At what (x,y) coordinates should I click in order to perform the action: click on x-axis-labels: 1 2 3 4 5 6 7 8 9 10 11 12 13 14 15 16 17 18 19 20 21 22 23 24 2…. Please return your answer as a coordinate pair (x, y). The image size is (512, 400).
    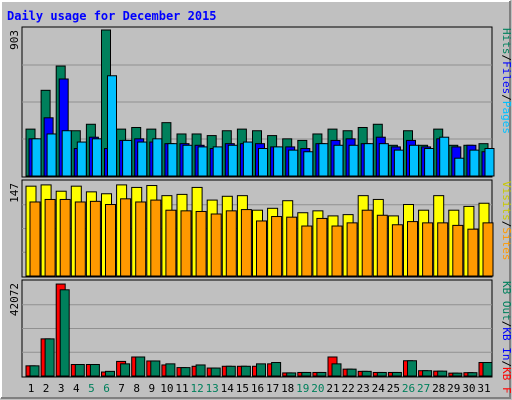
    Looking at the image, I should click on (259, 388).